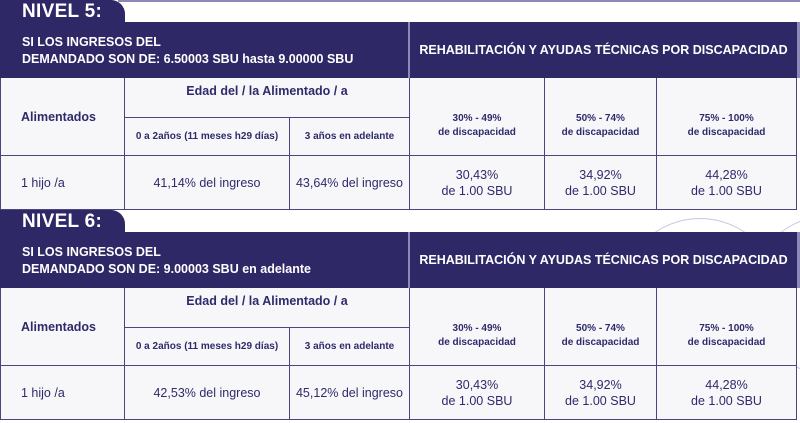  I want to click on value-age-0-2: 41,14% del ingreso, so click(207, 183).